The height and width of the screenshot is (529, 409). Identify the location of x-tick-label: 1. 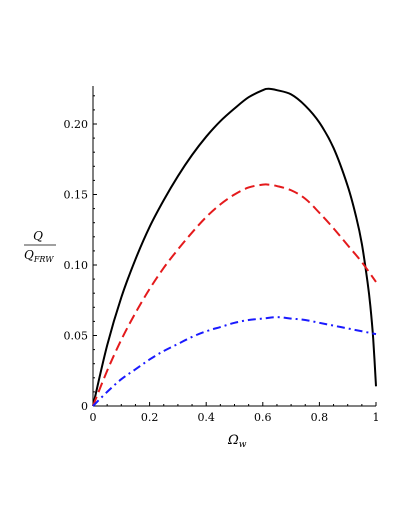
(376, 417).